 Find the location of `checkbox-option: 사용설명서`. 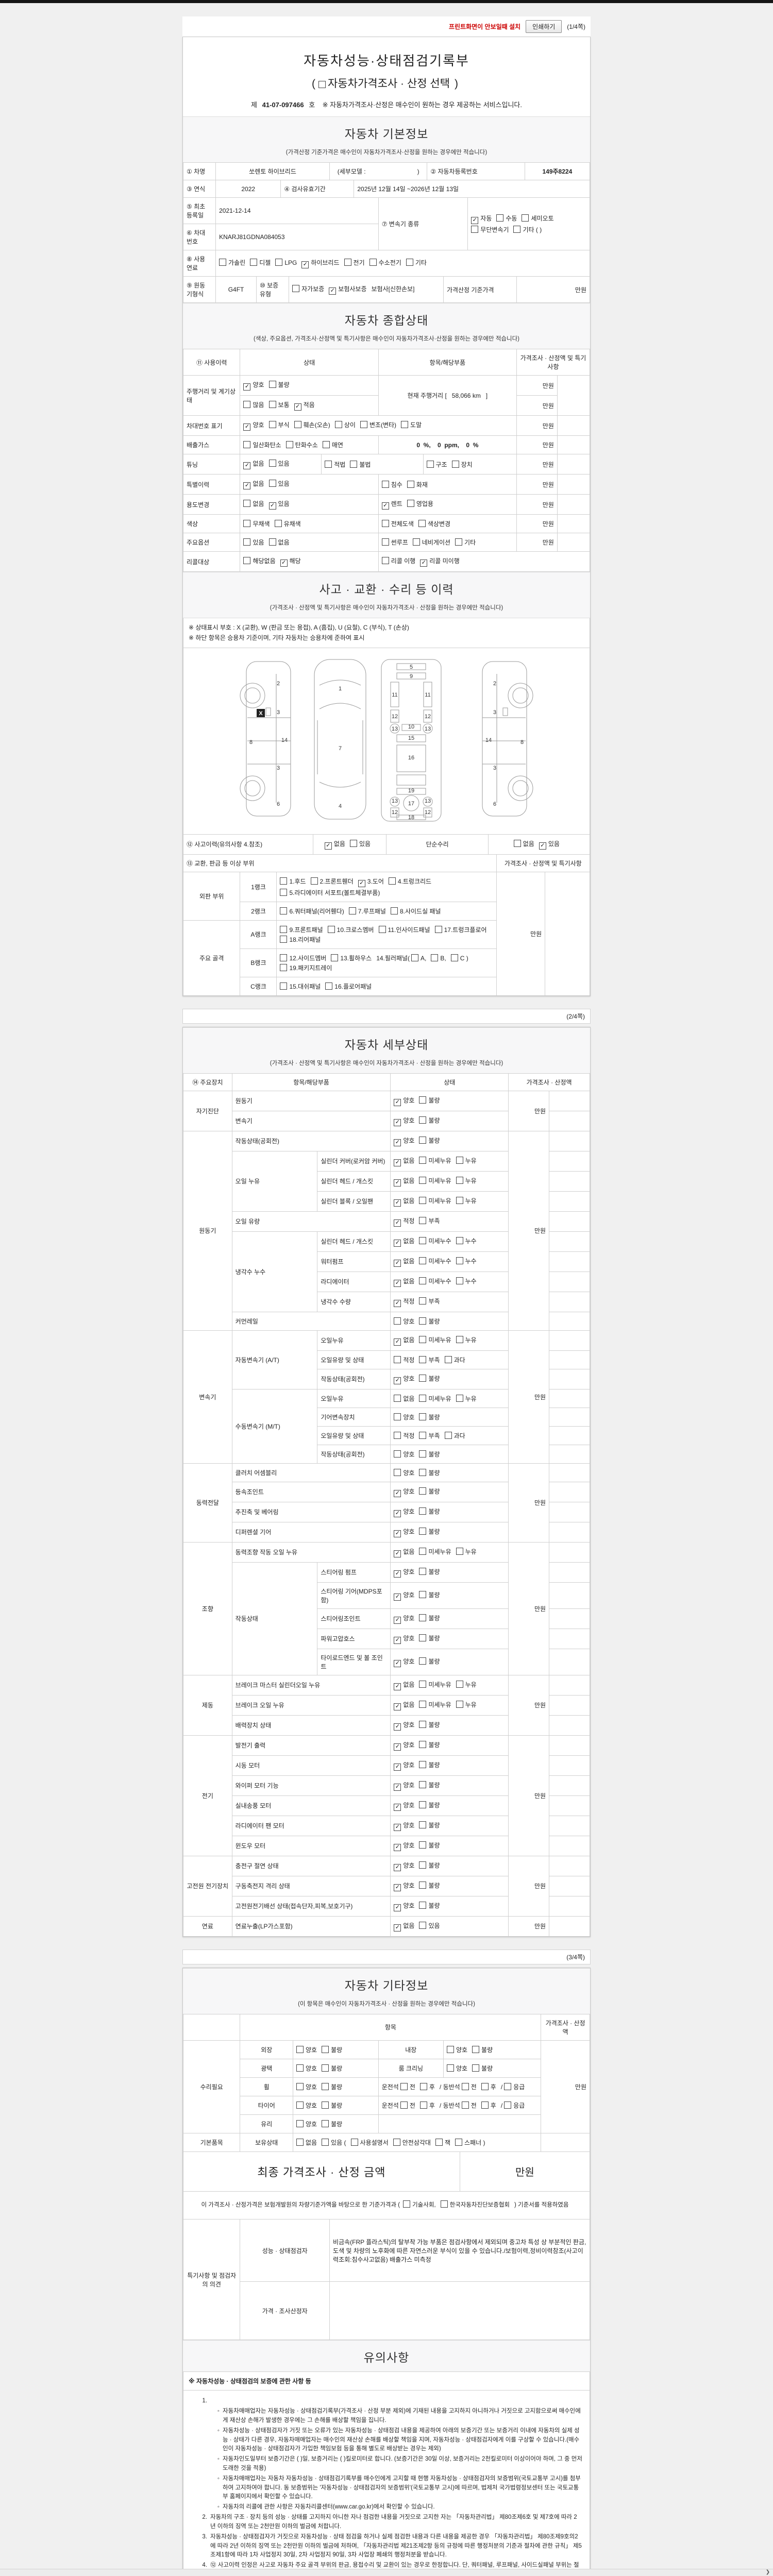

checkbox-option: 사용설명서 is located at coordinates (370, 2142).